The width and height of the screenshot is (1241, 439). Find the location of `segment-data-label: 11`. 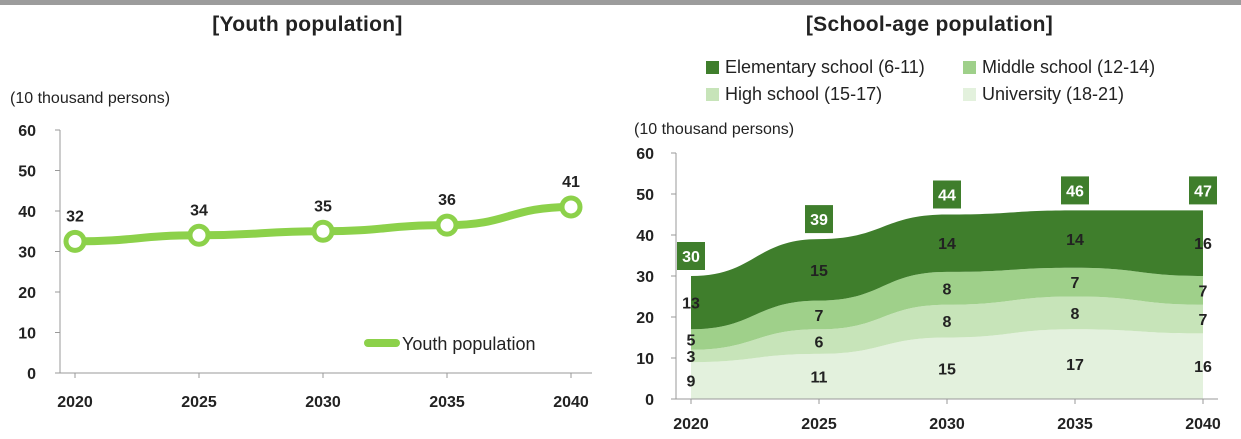

segment-data-label: 11 is located at coordinates (819, 377).